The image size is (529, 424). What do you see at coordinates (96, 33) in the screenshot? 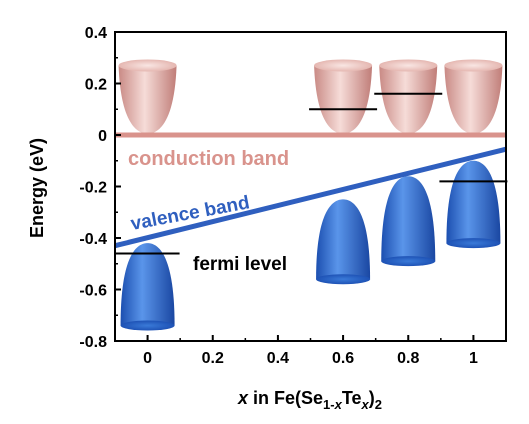
I see `y-tick-label: 0.4` at bounding box center [96, 33].